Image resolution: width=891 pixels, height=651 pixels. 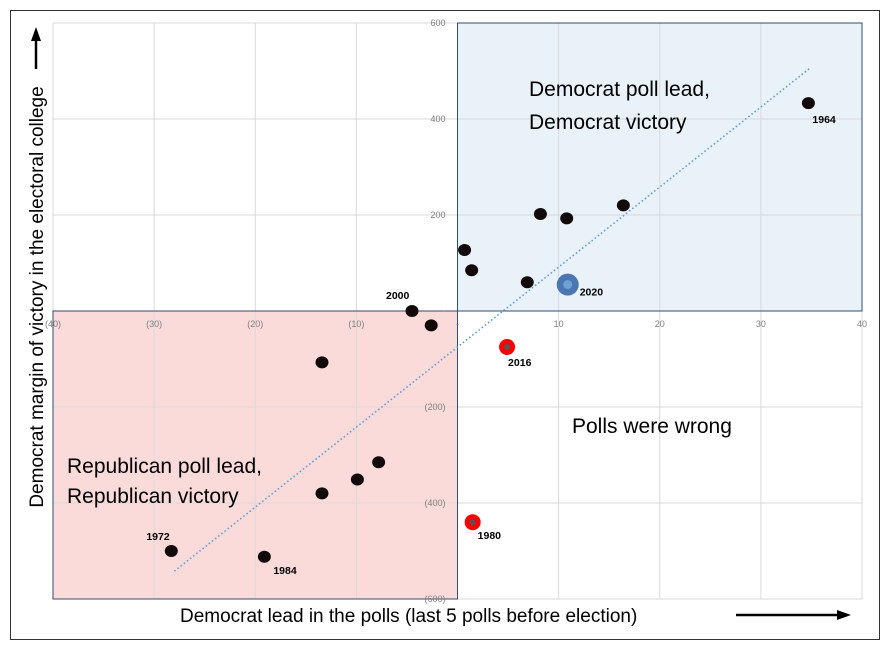 What do you see at coordinates (490, 536) in the screenshot?
I see `point-label-1980: 1980` at bounding box center [490, 536].